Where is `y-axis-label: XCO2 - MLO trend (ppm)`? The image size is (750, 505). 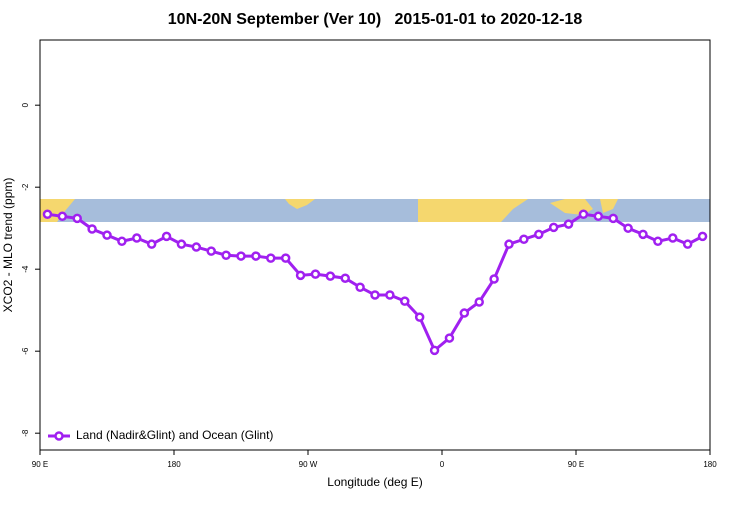
y-axis-label: XCO2 - MLO trend (ppm) is located at coordinates (8, 245).